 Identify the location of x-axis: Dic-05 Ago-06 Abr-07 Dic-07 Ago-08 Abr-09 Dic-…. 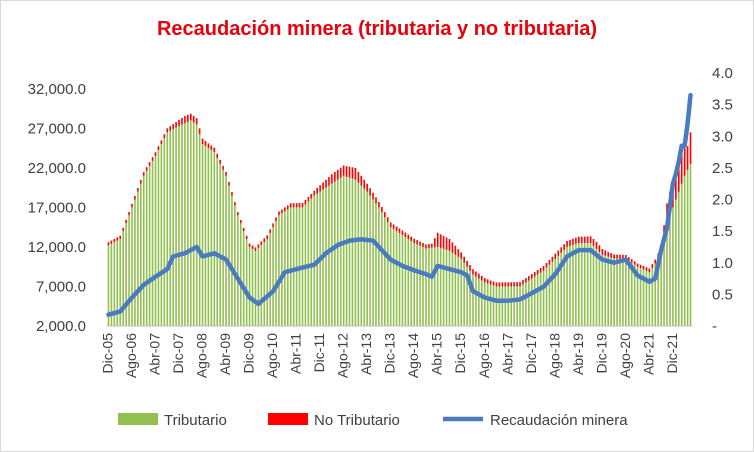
(390, 355).